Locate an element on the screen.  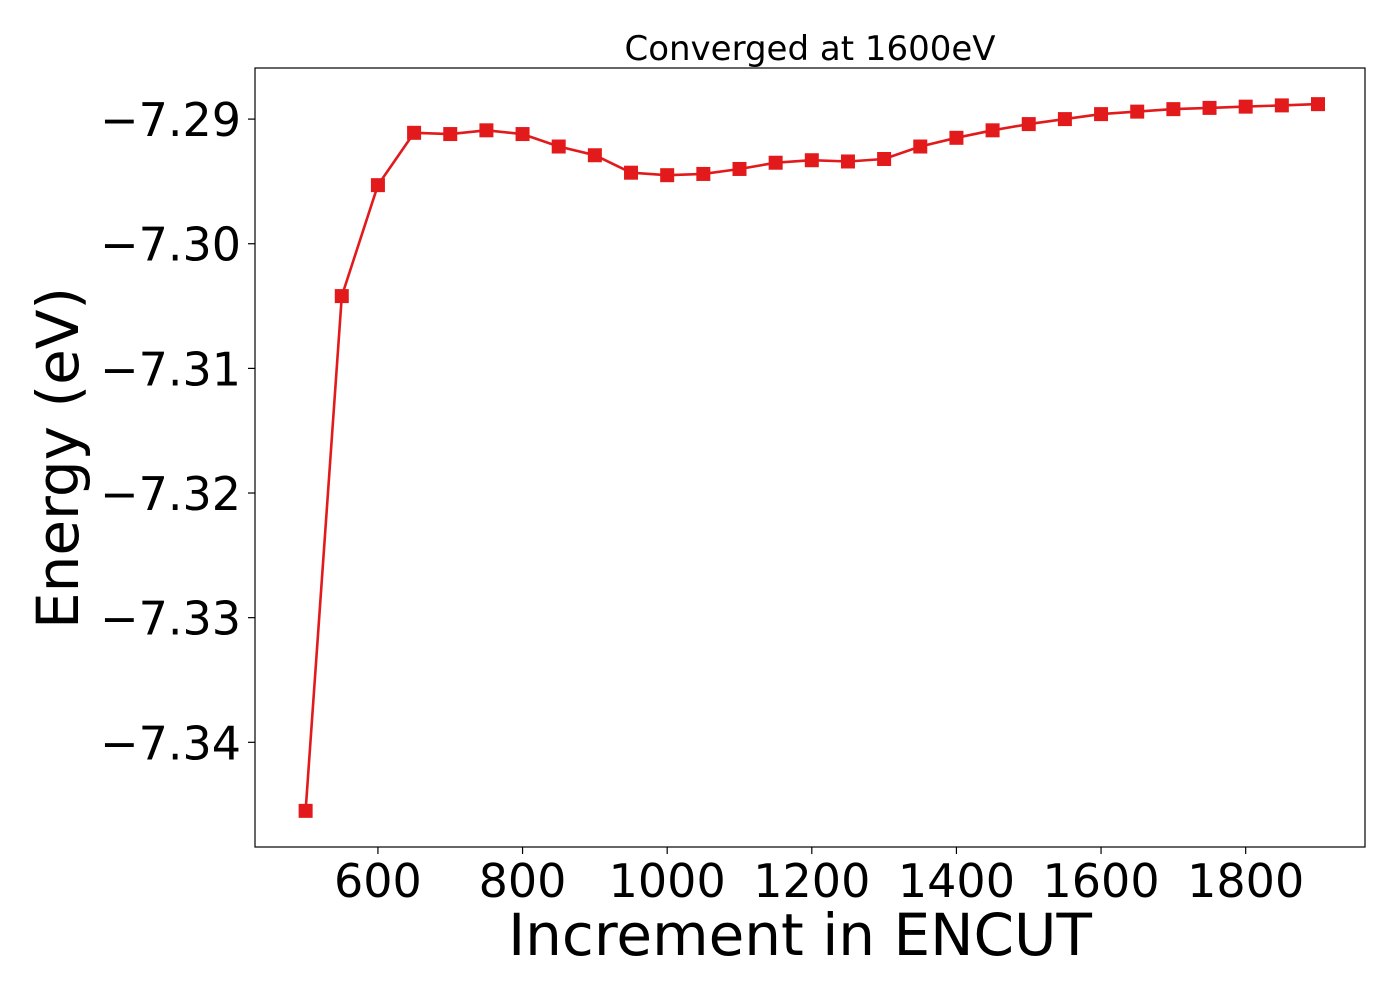
y-tick-label: −7.29 is located at coordinates (170, 120).